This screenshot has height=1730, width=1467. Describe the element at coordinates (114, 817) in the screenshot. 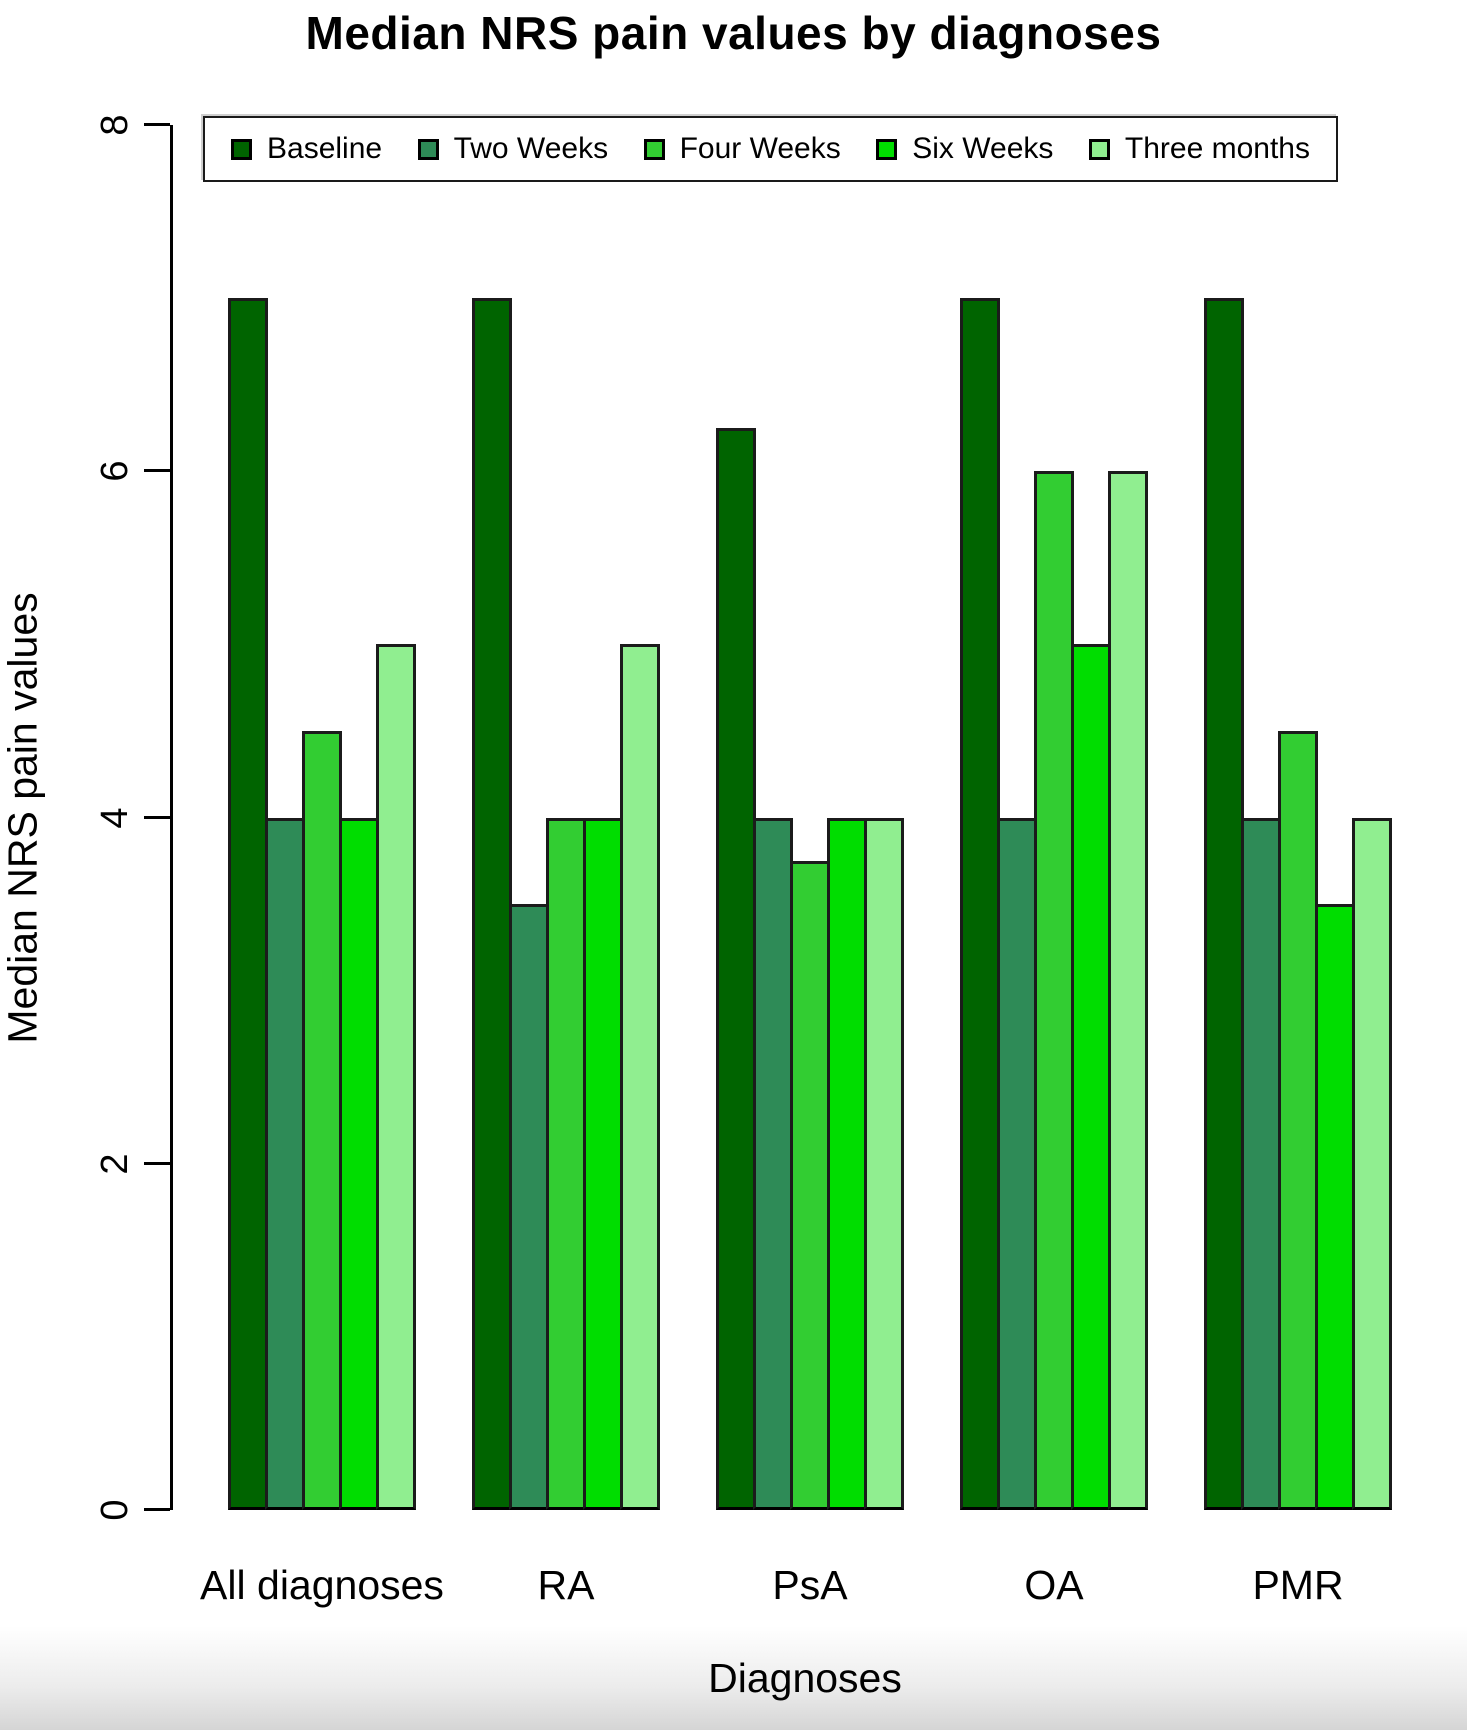

I see `y-tick-label-4: 4` at that location.